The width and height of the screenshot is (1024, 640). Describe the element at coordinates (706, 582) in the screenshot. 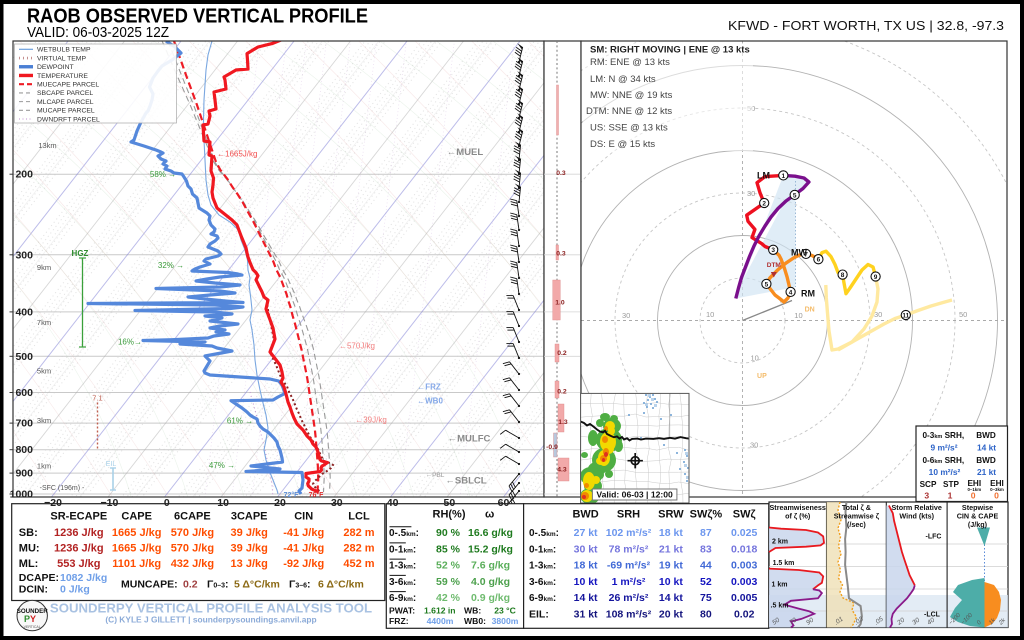

I see `svg-text: 52` at that location.